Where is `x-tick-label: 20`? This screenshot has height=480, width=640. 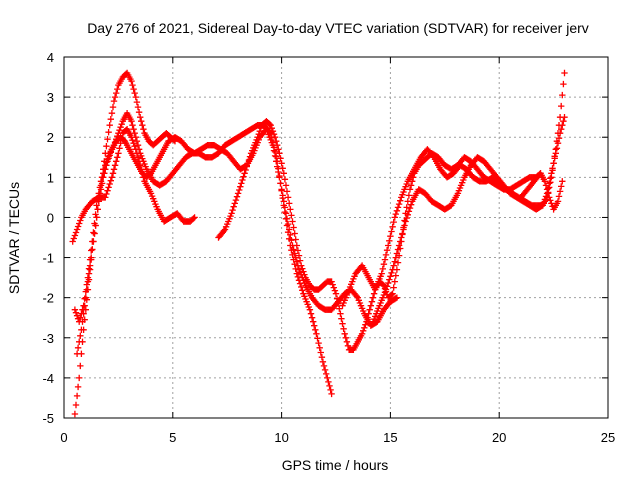
x-tick-label: 20 is located at coordinates (499, 437).